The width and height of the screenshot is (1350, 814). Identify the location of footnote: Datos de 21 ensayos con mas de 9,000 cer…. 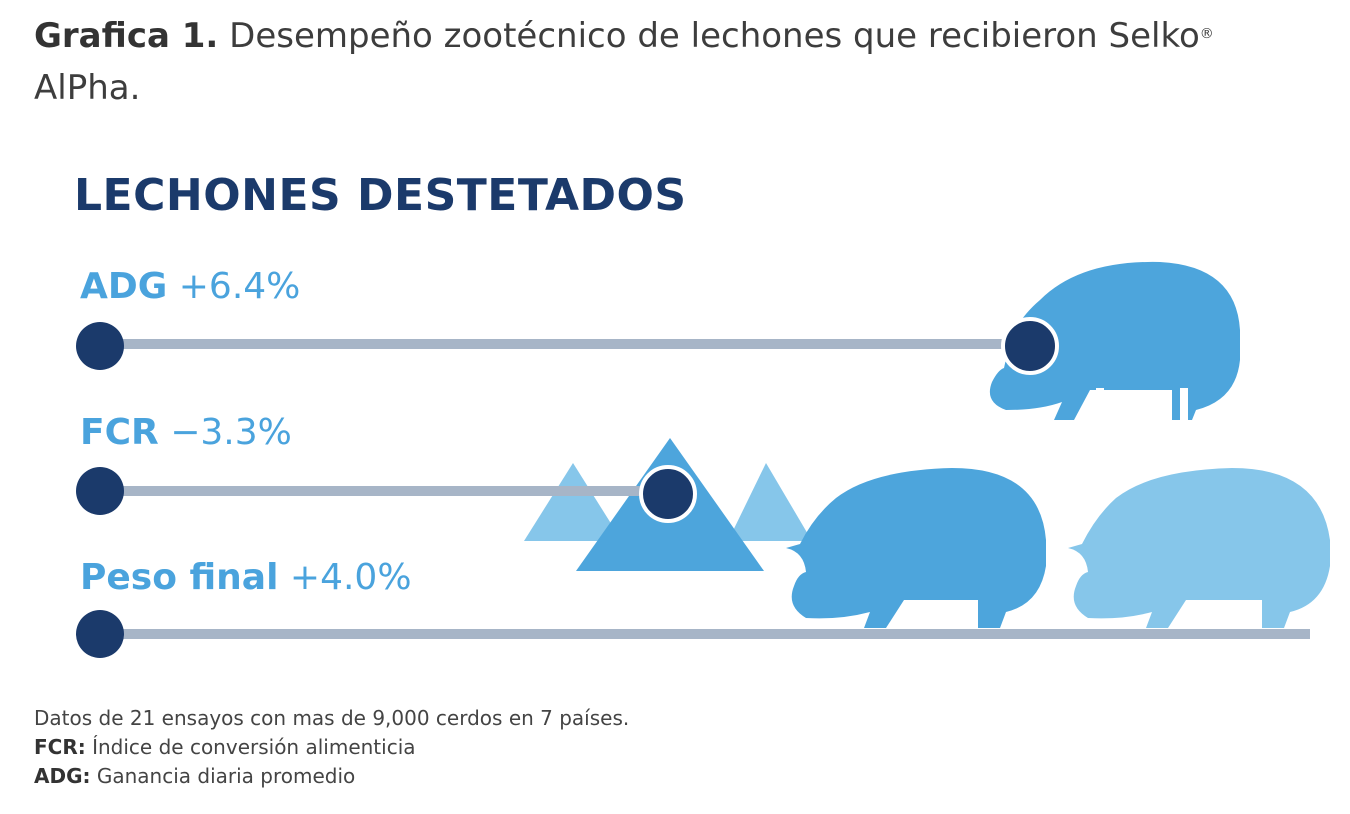
(331, 747).